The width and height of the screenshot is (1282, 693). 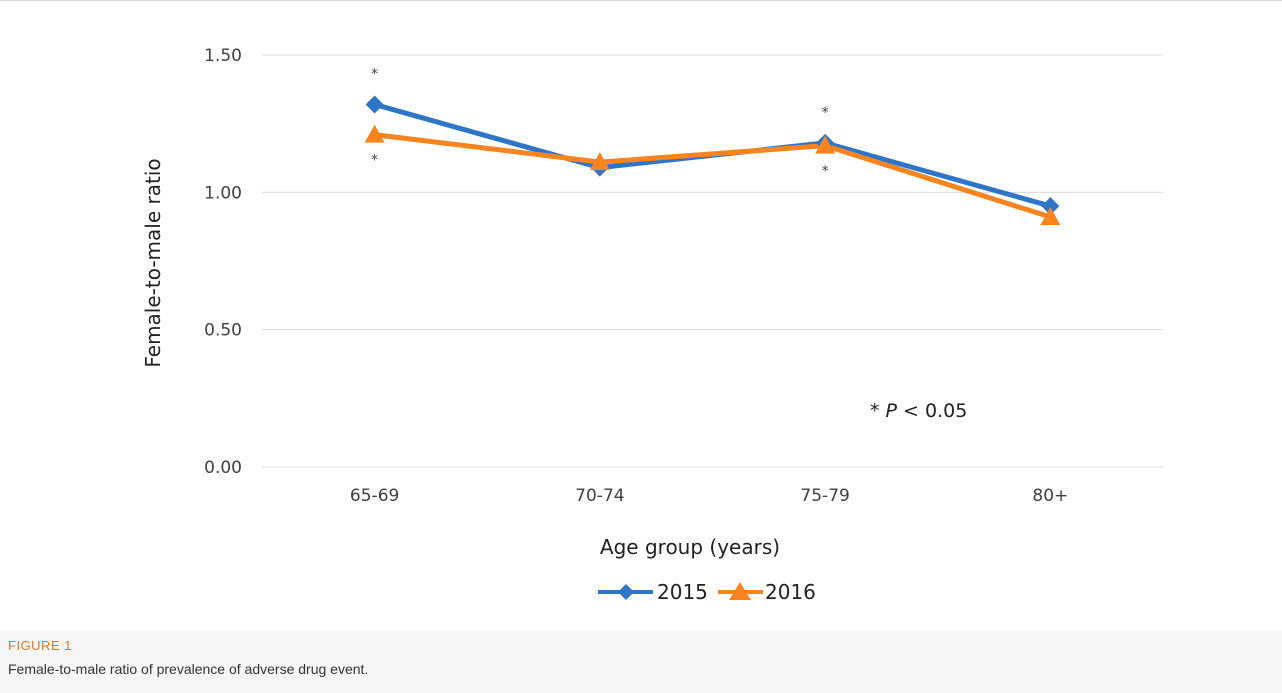 I want to click on legend-triangle-marker-2016, so click(x=740, y=591).